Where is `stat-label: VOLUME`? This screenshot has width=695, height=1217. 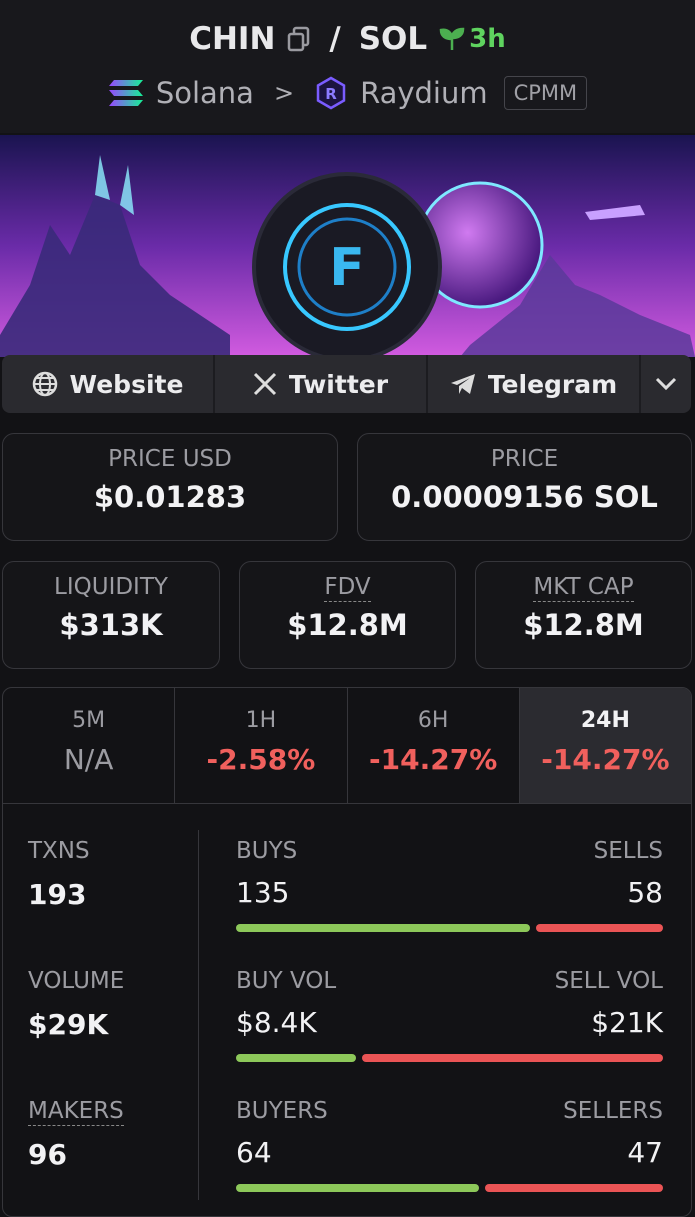 stat-label: VOLUME is located at coordinates (76, 981).